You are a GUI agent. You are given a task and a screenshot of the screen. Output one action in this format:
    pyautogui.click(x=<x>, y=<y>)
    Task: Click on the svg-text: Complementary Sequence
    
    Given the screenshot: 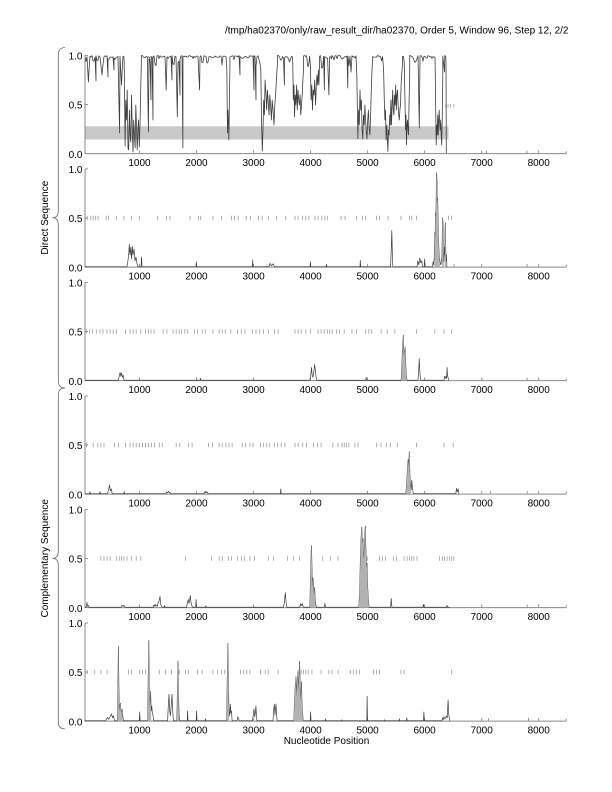 What is the action you would take?
    pyautogui.click(x=45, y=558)
    